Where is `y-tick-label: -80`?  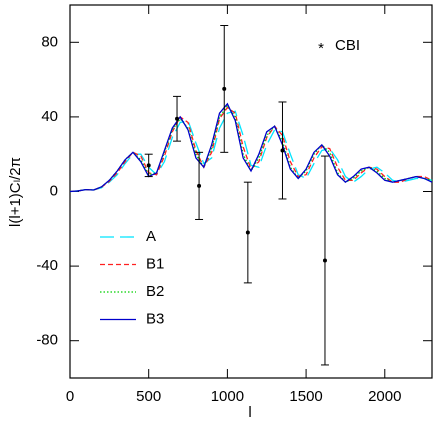 y-tick-label: -80 is located at coordinates (47, 340).